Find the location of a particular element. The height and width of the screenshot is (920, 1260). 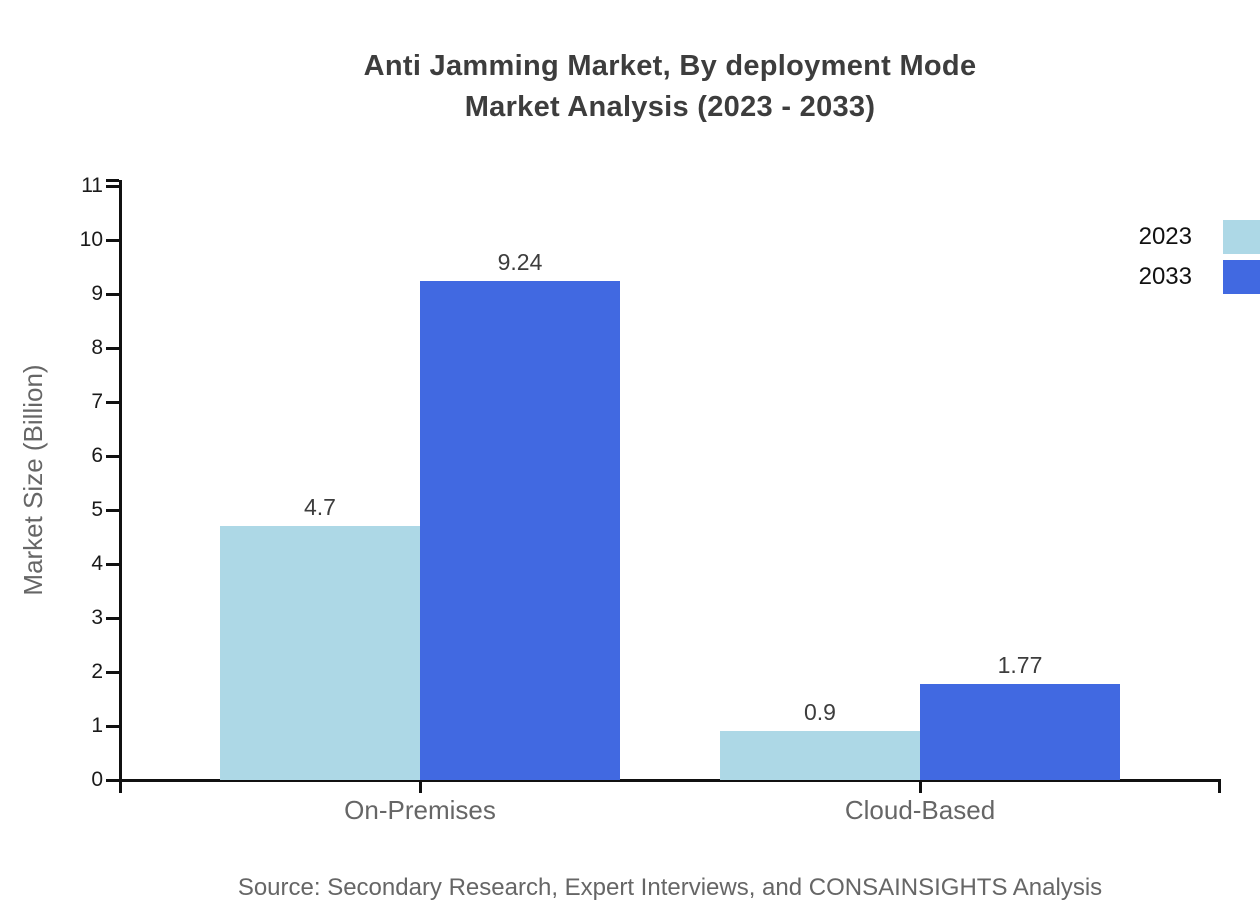

legend-swatch-2023 is located at coordinates (1241, 236).